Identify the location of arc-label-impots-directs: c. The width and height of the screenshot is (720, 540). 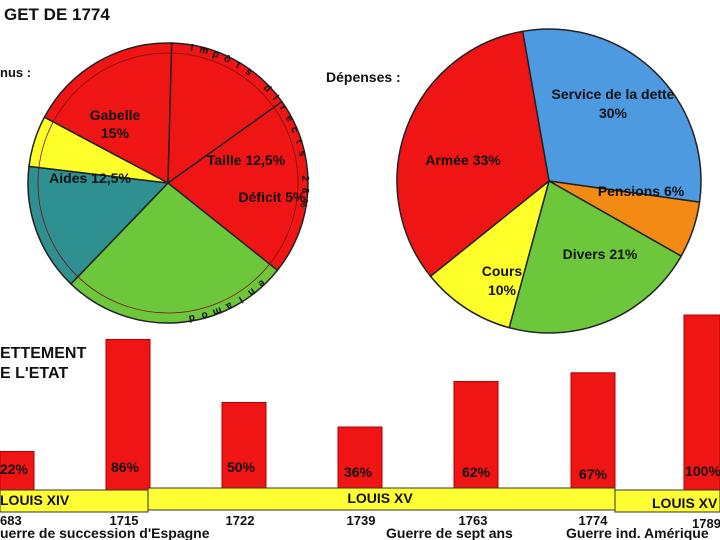
(294, 130).